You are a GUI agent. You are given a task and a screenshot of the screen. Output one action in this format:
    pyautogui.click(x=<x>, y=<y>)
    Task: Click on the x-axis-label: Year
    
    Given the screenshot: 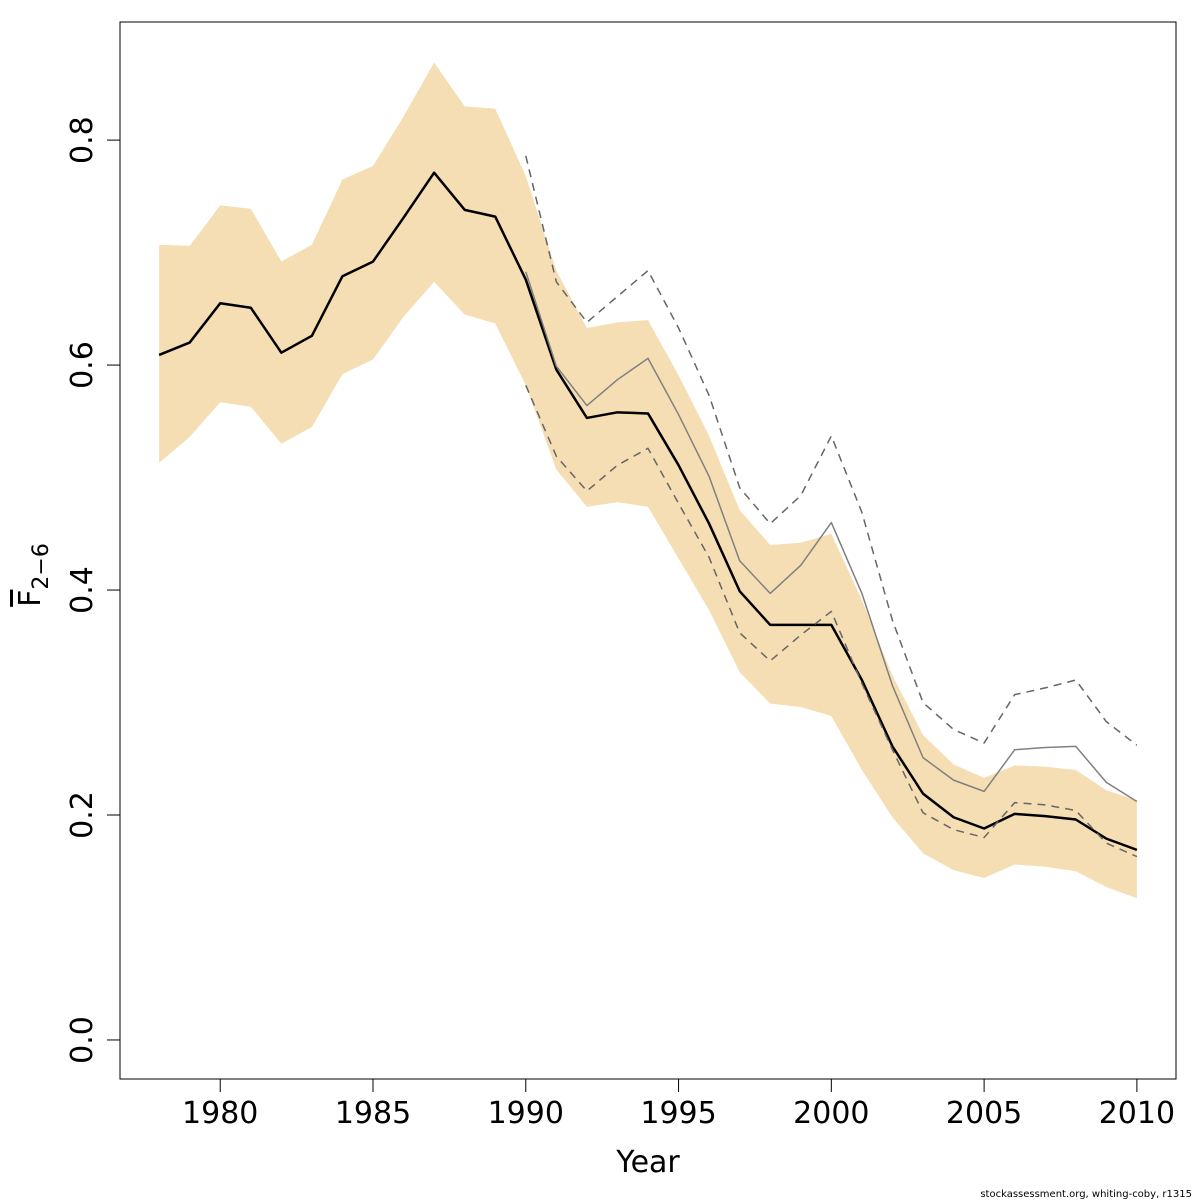 What is the action you would take?
    pyautogui.click(x=647, y=1162)
    